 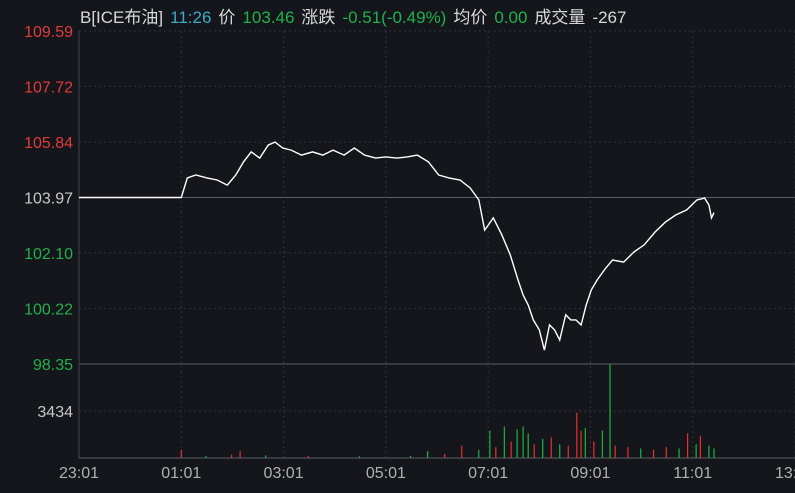 I want to click on avg-label: 均价, so click(x=470, y=17).